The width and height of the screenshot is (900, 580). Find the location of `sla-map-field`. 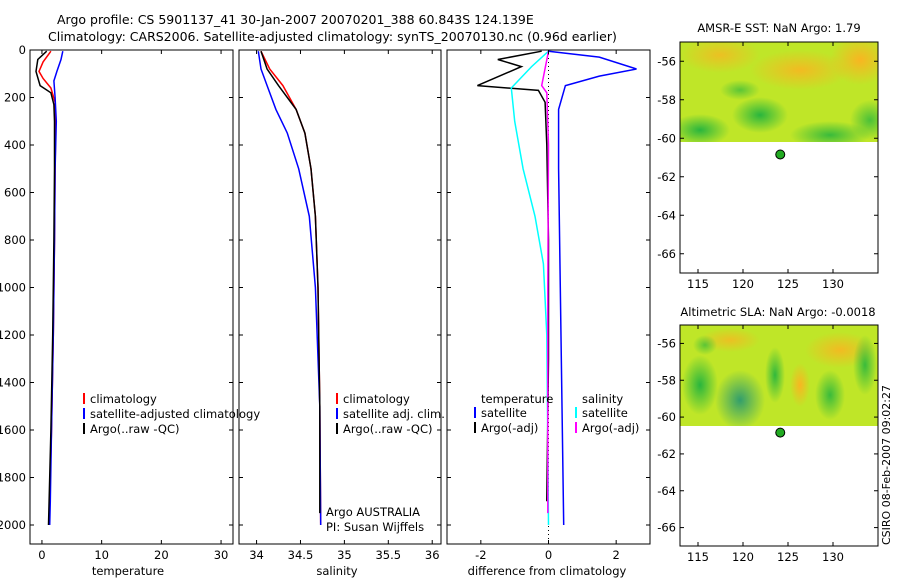

sla-map-field is located at coordinates (779, 375).